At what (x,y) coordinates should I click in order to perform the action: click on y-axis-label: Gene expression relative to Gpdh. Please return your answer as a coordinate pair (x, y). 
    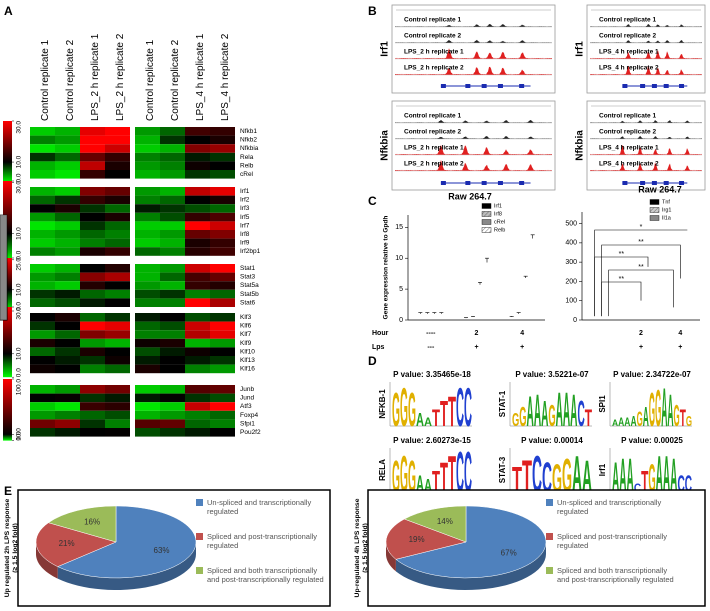
    Looking at the image, I should click on (386, 268).